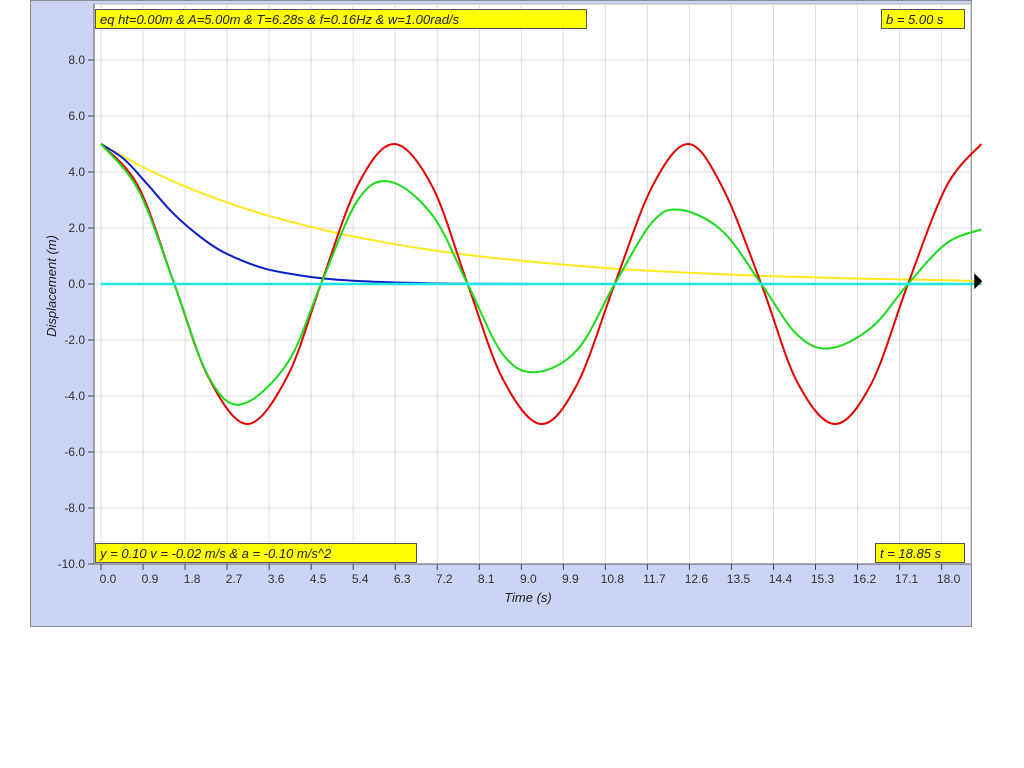 The width and height of the screenshot is (1024, 768). Describe the element at coordinates (74, 508) in the screenshot. I see `y-tick-label: -8.0` at that location.